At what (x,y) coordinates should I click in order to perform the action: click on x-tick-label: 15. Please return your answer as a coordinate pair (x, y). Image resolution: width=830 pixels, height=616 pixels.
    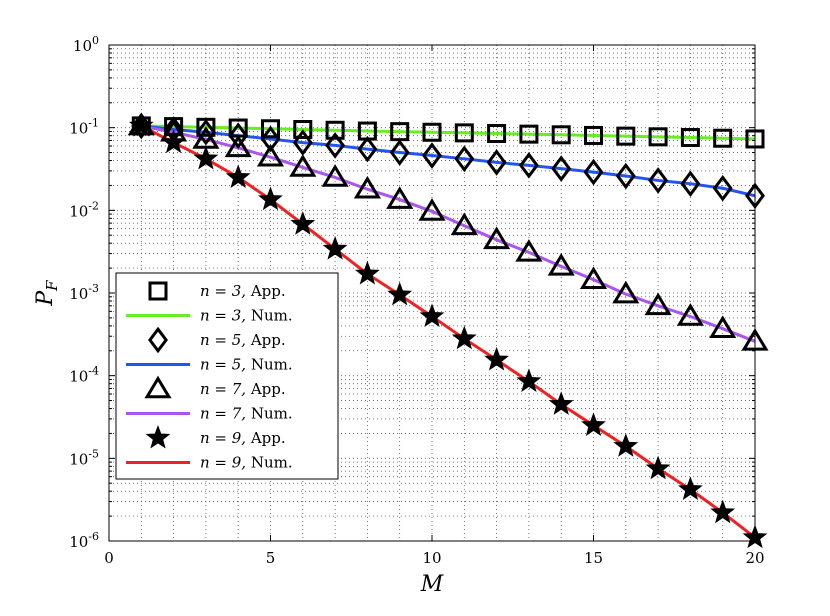
    Looking at the image, I should click on (593, 558).